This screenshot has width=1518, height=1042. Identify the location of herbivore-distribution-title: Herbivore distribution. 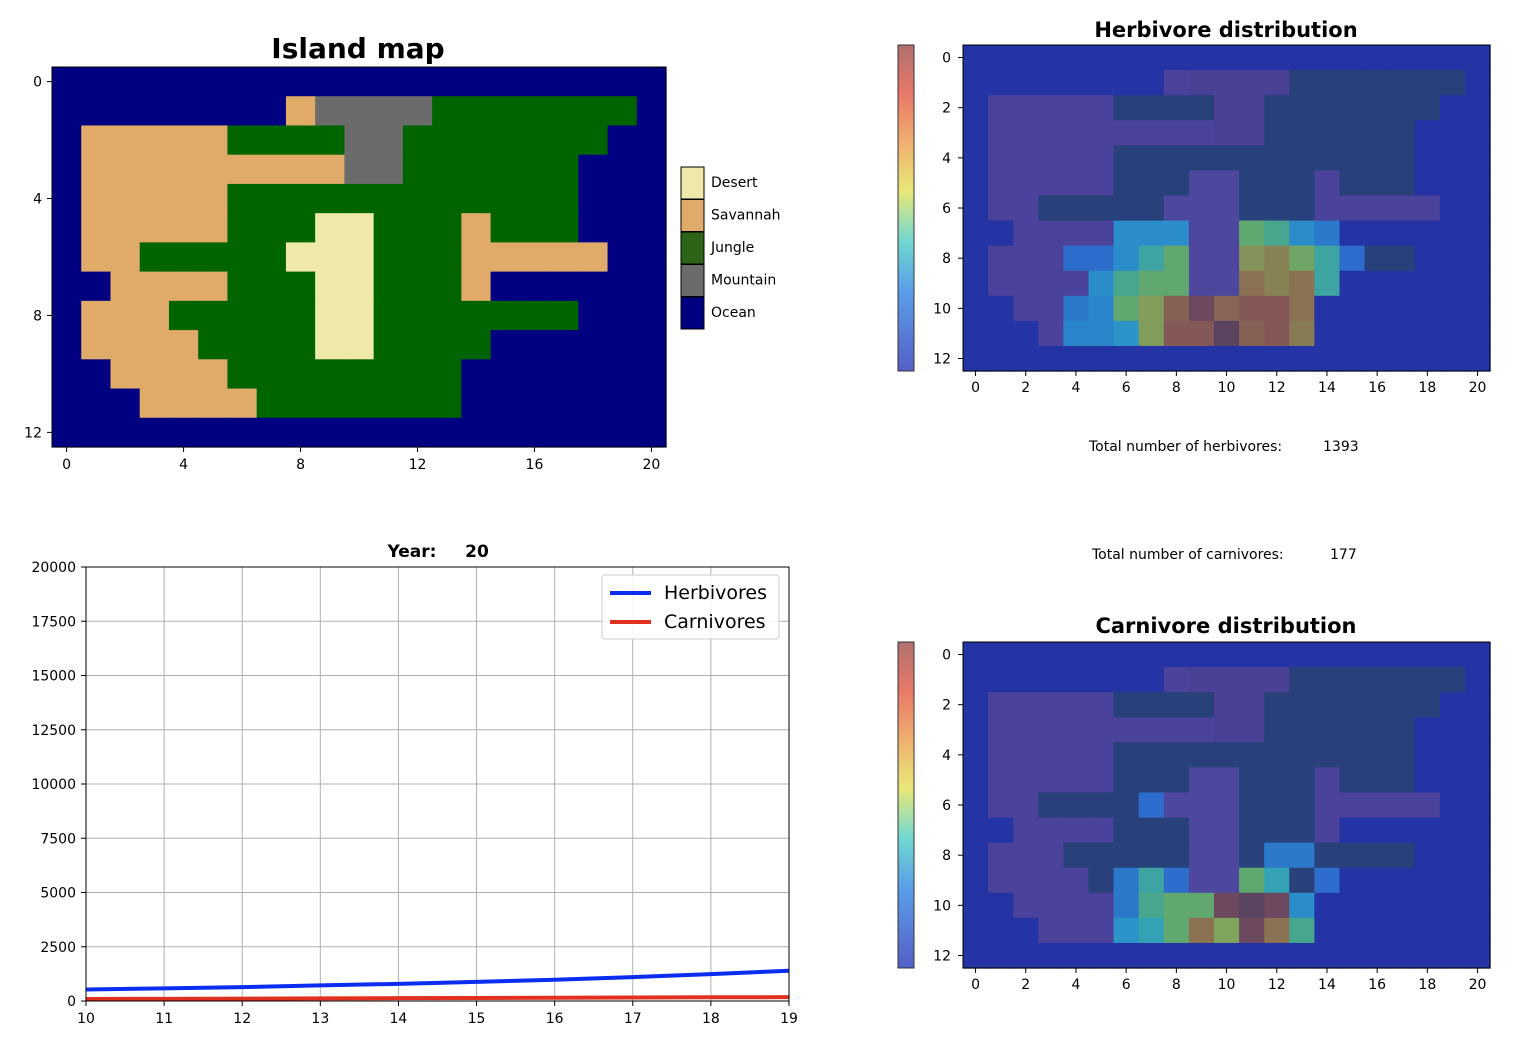
(1225, 30).